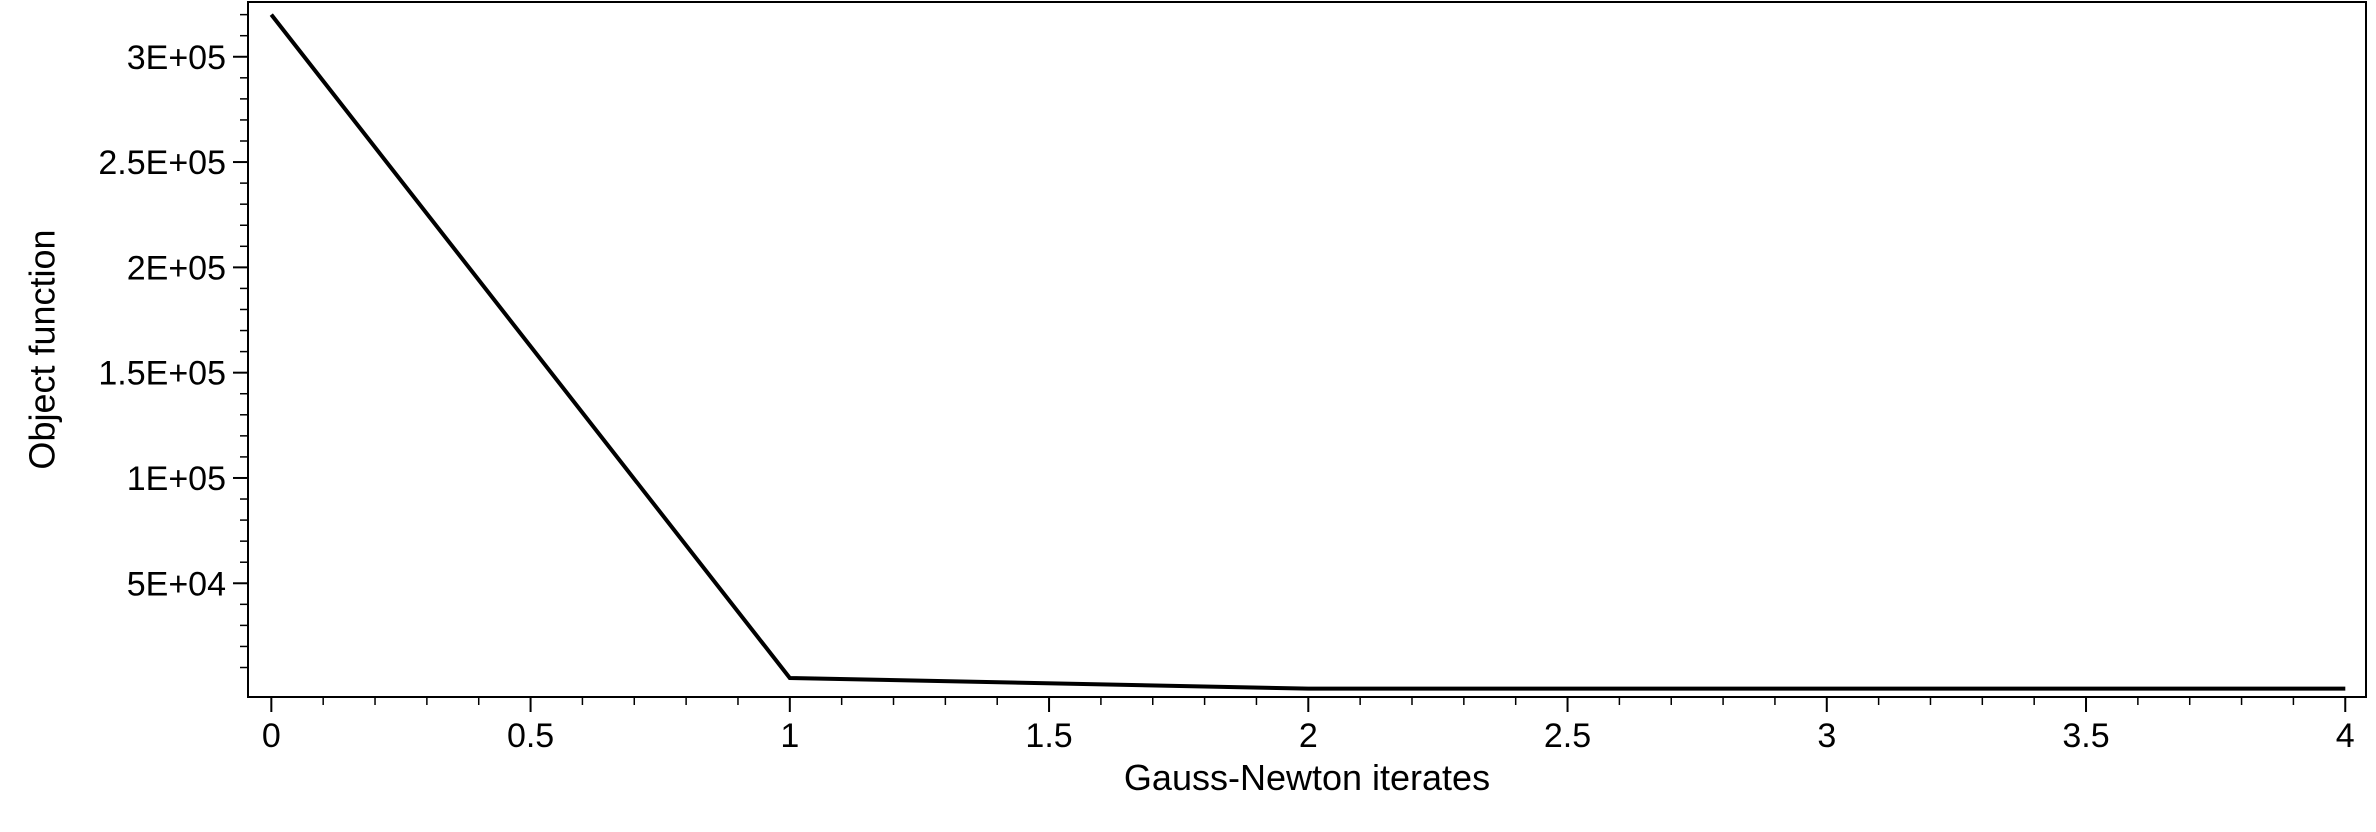 The width and height of the screenshot is (2376, 832). I want to click on y-tick-label: 3E+05, so click(176, 58).